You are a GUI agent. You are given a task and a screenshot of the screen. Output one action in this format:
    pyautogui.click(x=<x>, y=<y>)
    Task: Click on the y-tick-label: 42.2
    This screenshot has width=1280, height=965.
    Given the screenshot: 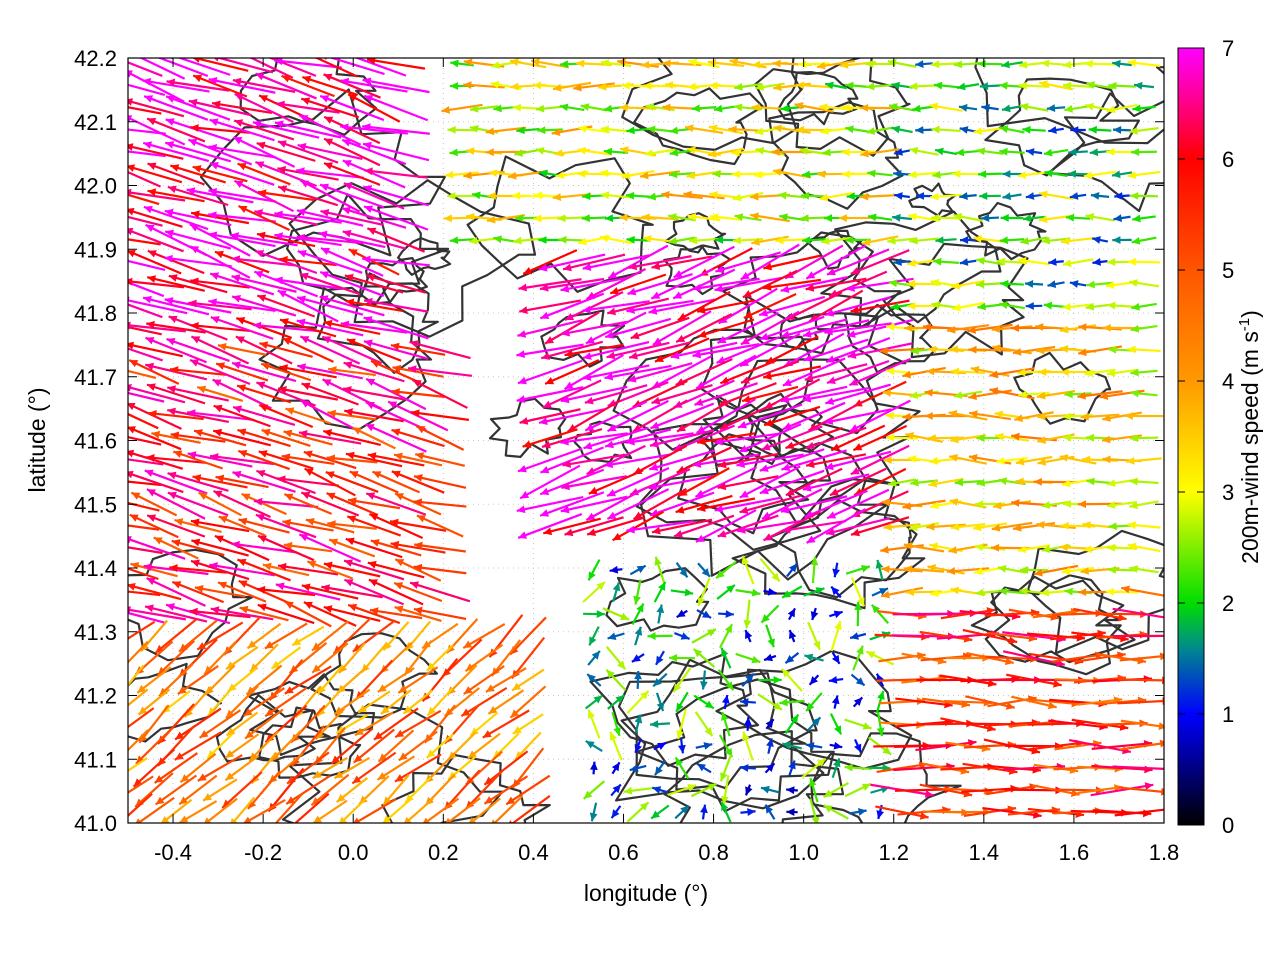 What is the action you would take?
    pyautogui.click(x=95, y=58)
    